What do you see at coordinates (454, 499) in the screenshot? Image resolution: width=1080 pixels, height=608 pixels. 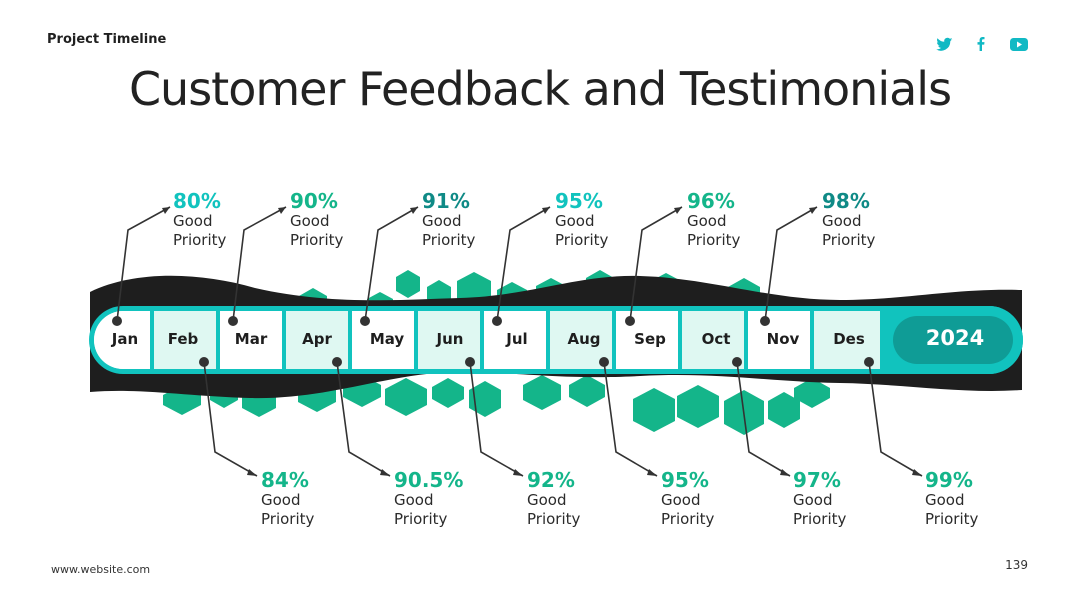 I see `callout-apr: 90.5% Good Priority` at bounding box center [454, 499].